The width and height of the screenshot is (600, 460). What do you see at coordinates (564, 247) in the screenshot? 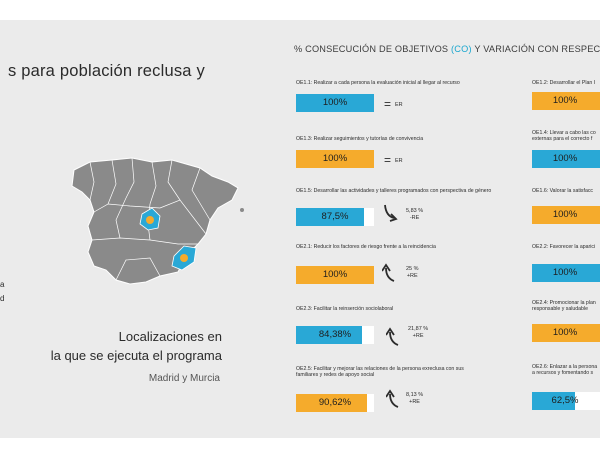
I see `goal-oe2-2: OE2.2: Favorecer la aparici` at bounding box center [564, 247].